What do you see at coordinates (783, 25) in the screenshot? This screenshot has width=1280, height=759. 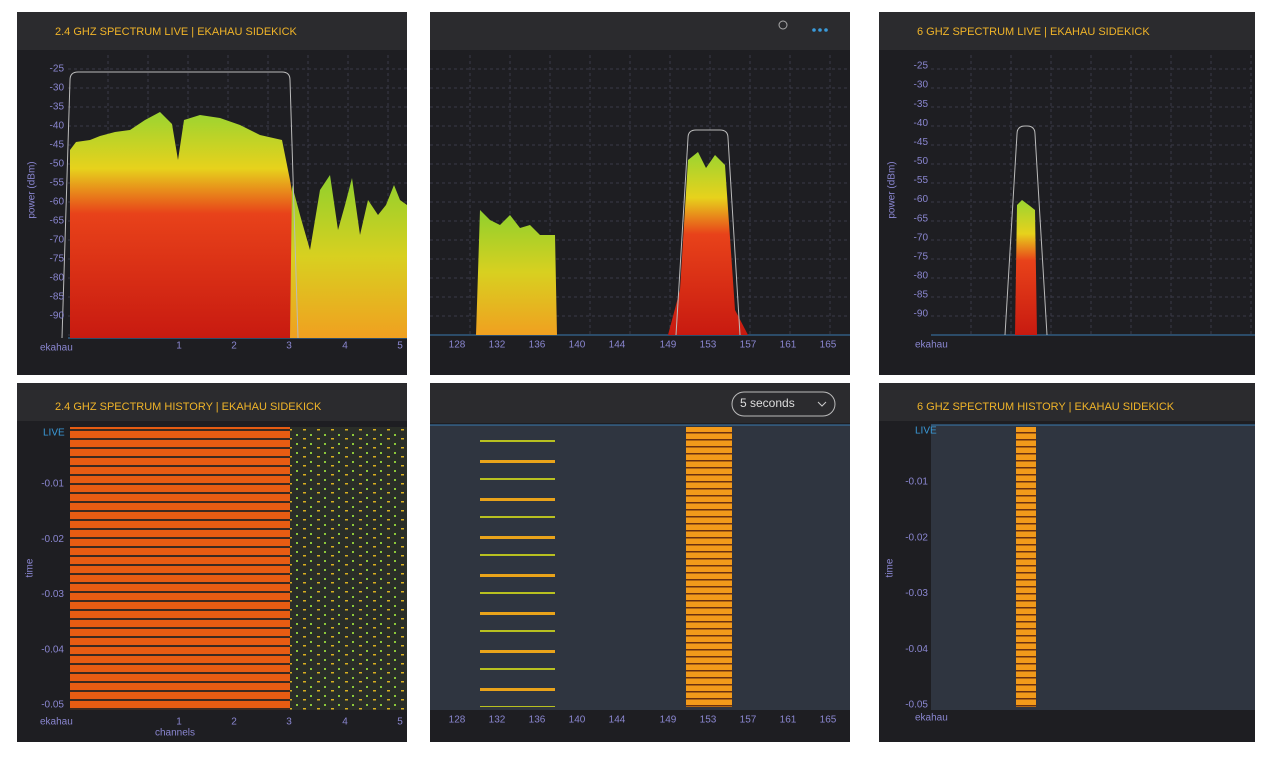 I see `zoom-icon` at bounding box center [783, 25].